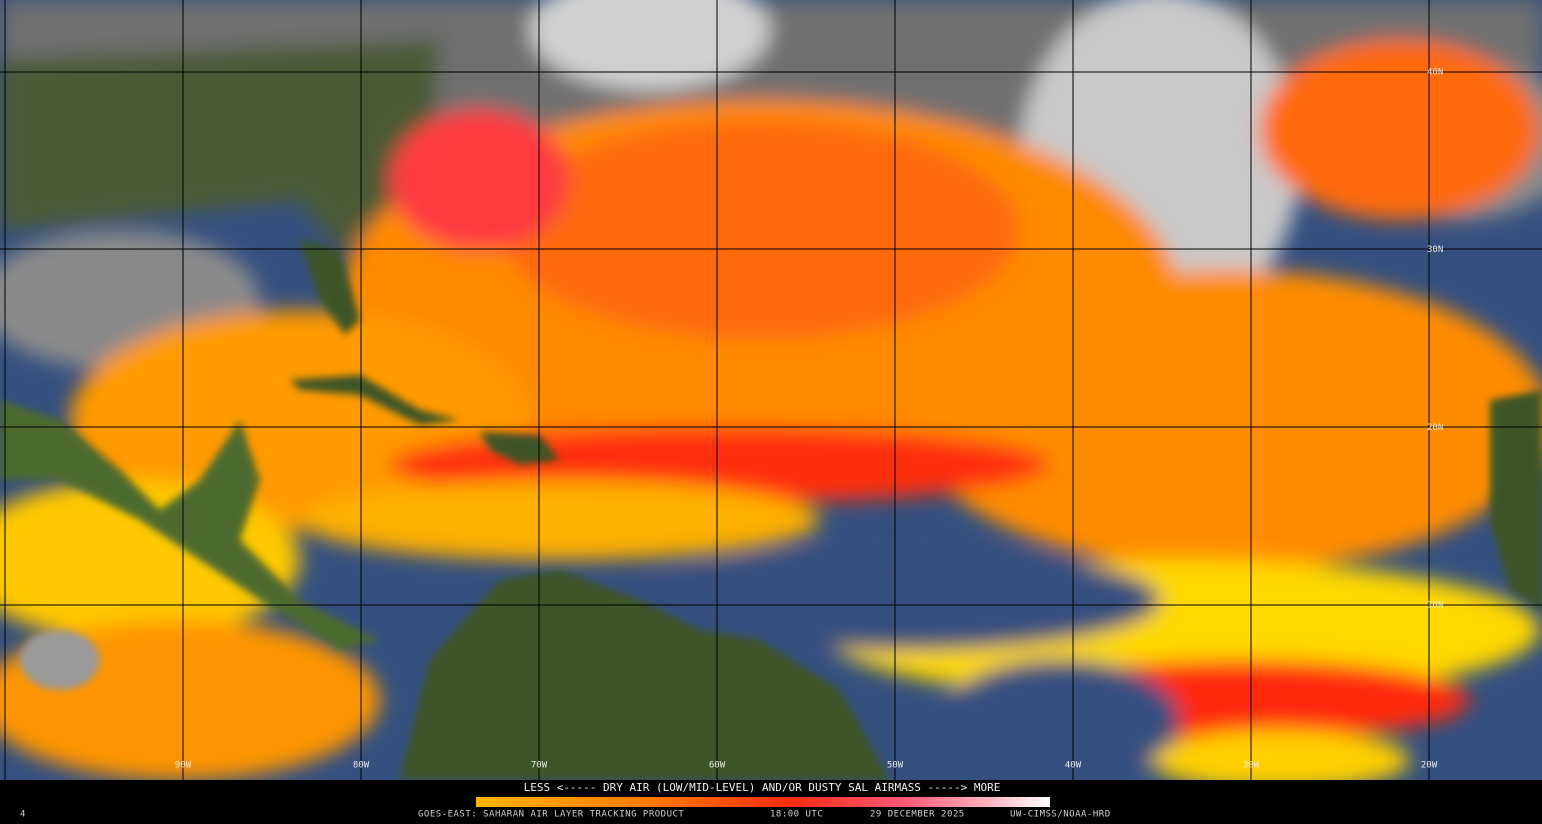 The image size is (1542, 824). I want to click on credit: UW-CIMSS/NOAA-HRD, so click(1060, 815).